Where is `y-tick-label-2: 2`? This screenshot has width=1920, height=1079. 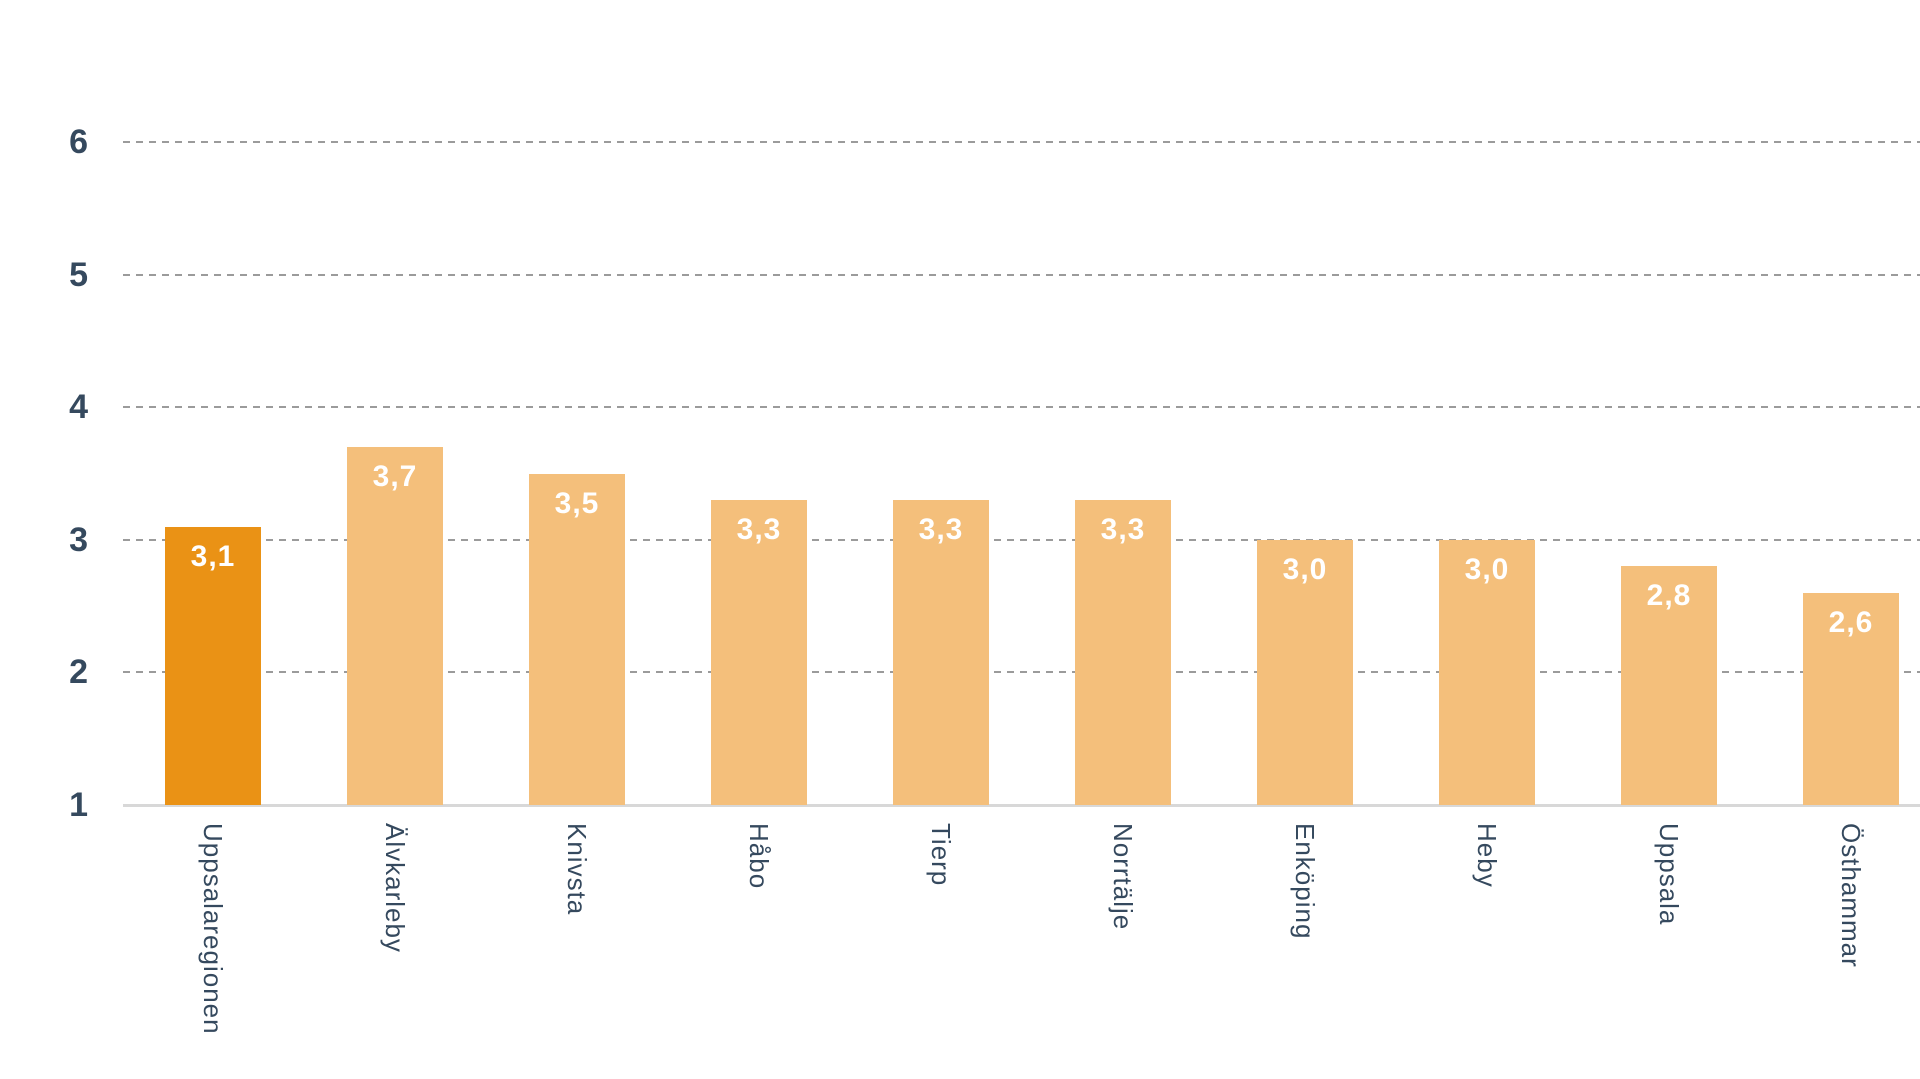 y-tick-label-2: 2 is located at coordinates (78, 672).